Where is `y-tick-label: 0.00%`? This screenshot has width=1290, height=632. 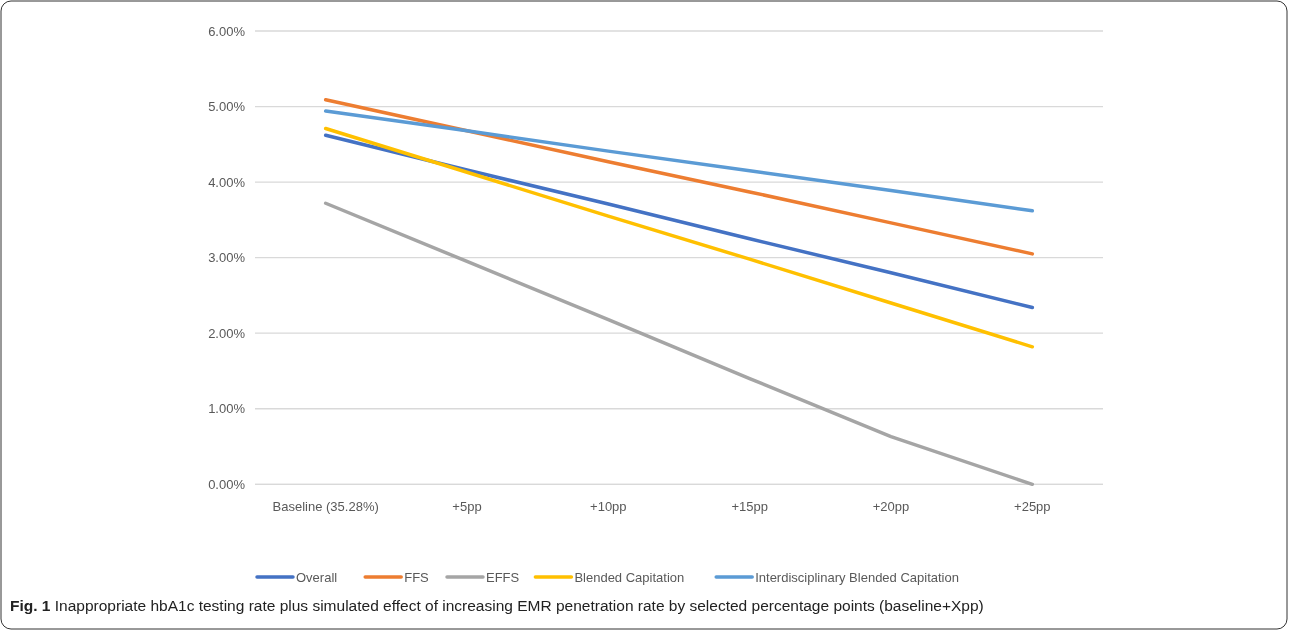
y-tick-label: 0.00% is located at coordinates (227, 484).